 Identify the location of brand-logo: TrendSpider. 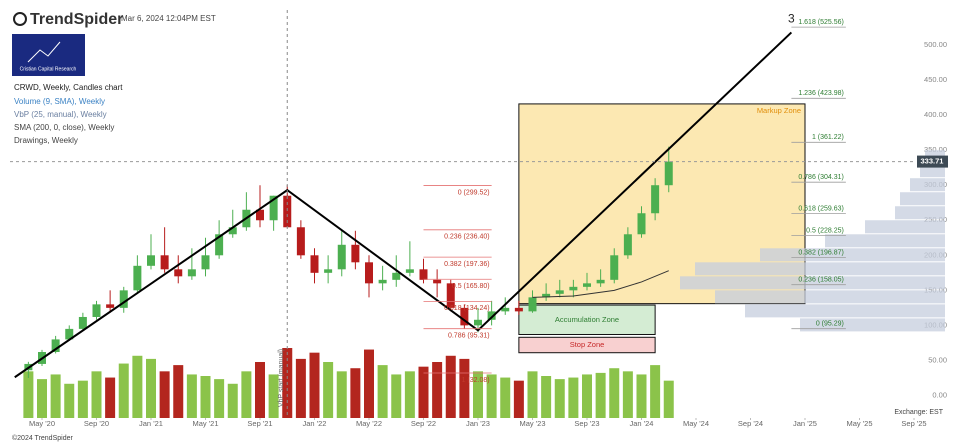
(68, 19).